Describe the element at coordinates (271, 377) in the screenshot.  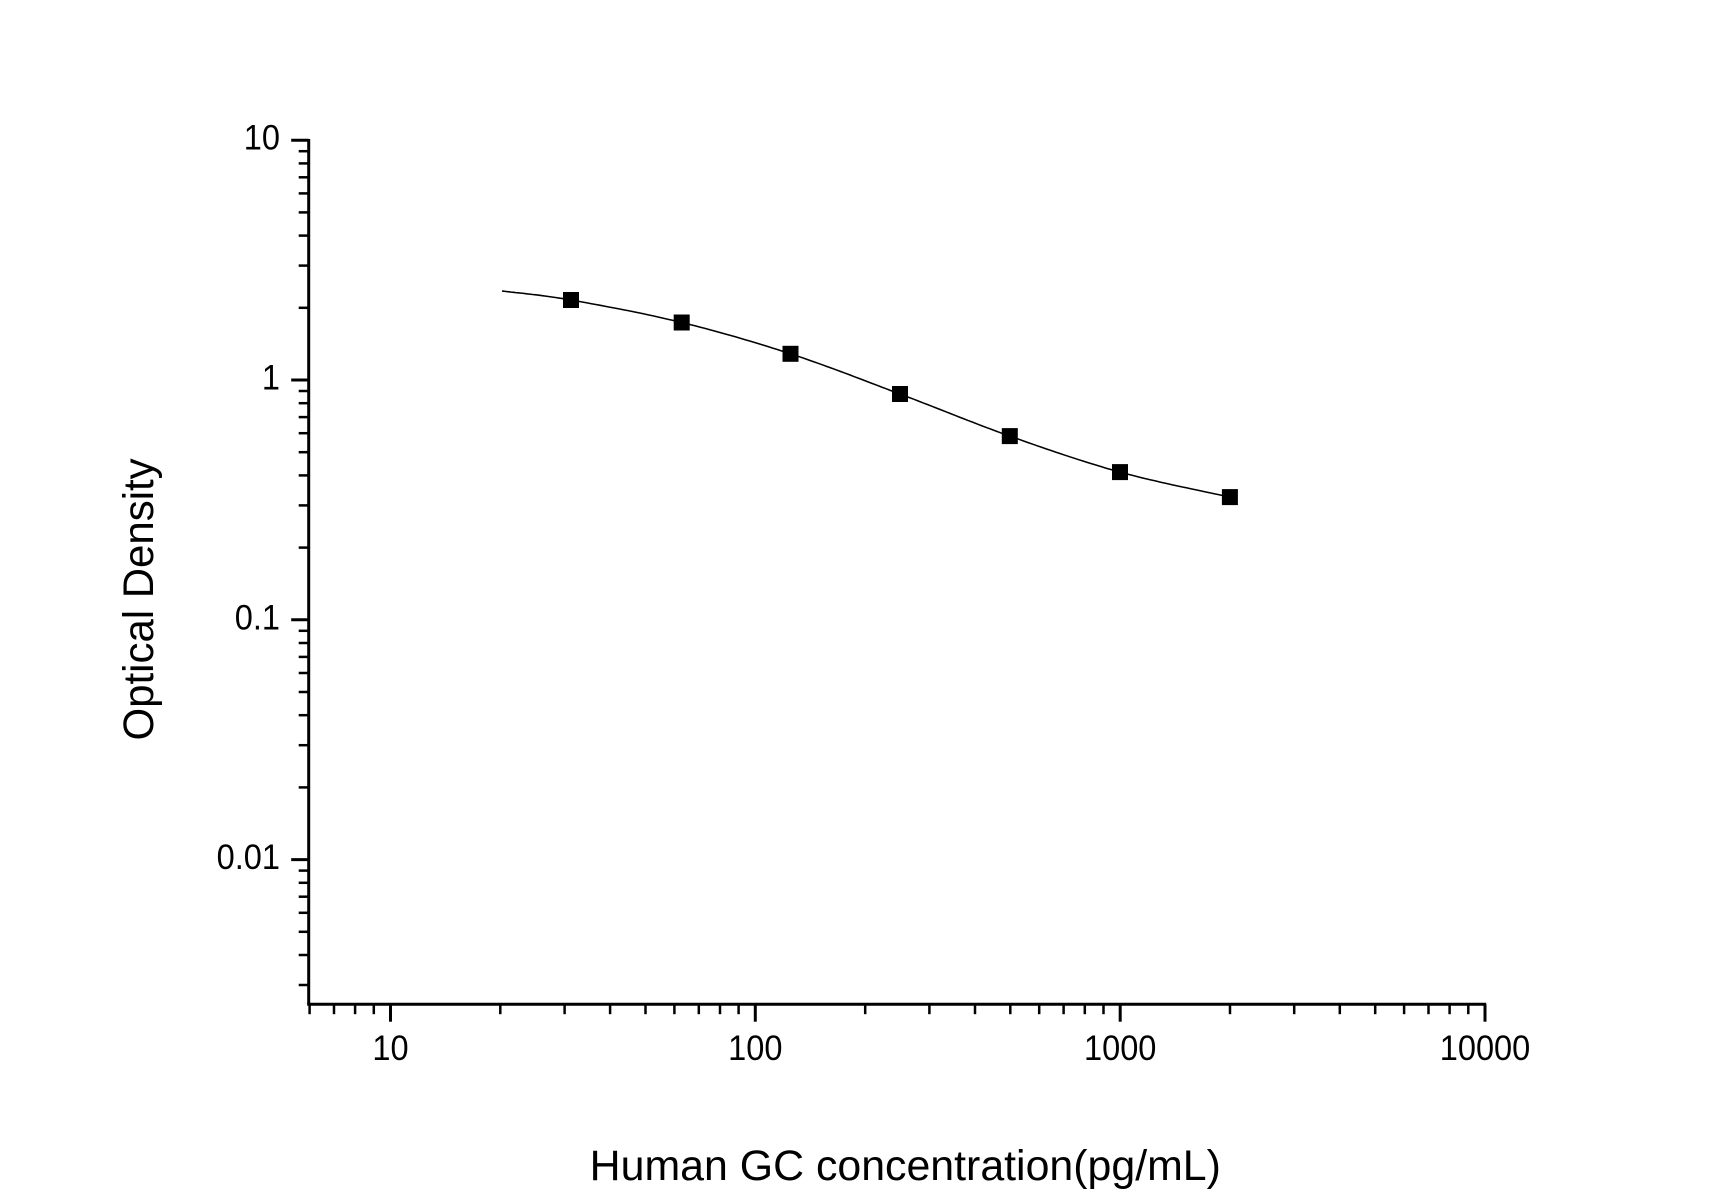
I see `svg-text: 1` at that location.